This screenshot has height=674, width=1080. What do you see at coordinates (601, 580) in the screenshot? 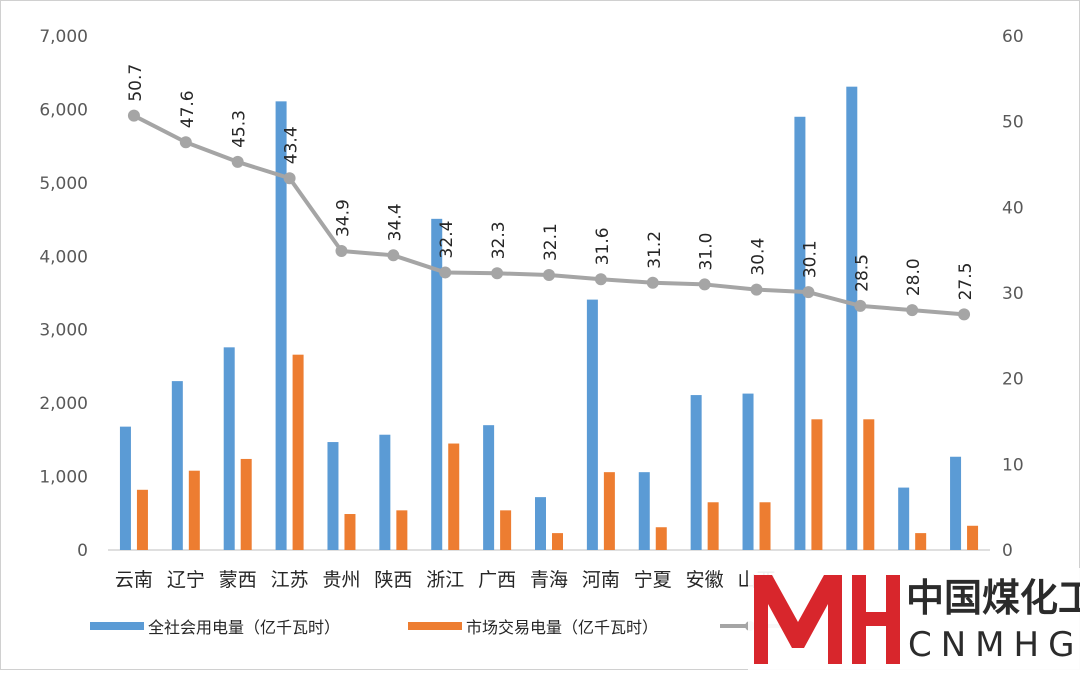
I see `category-label: 河南` at bounding box center [601, 580].